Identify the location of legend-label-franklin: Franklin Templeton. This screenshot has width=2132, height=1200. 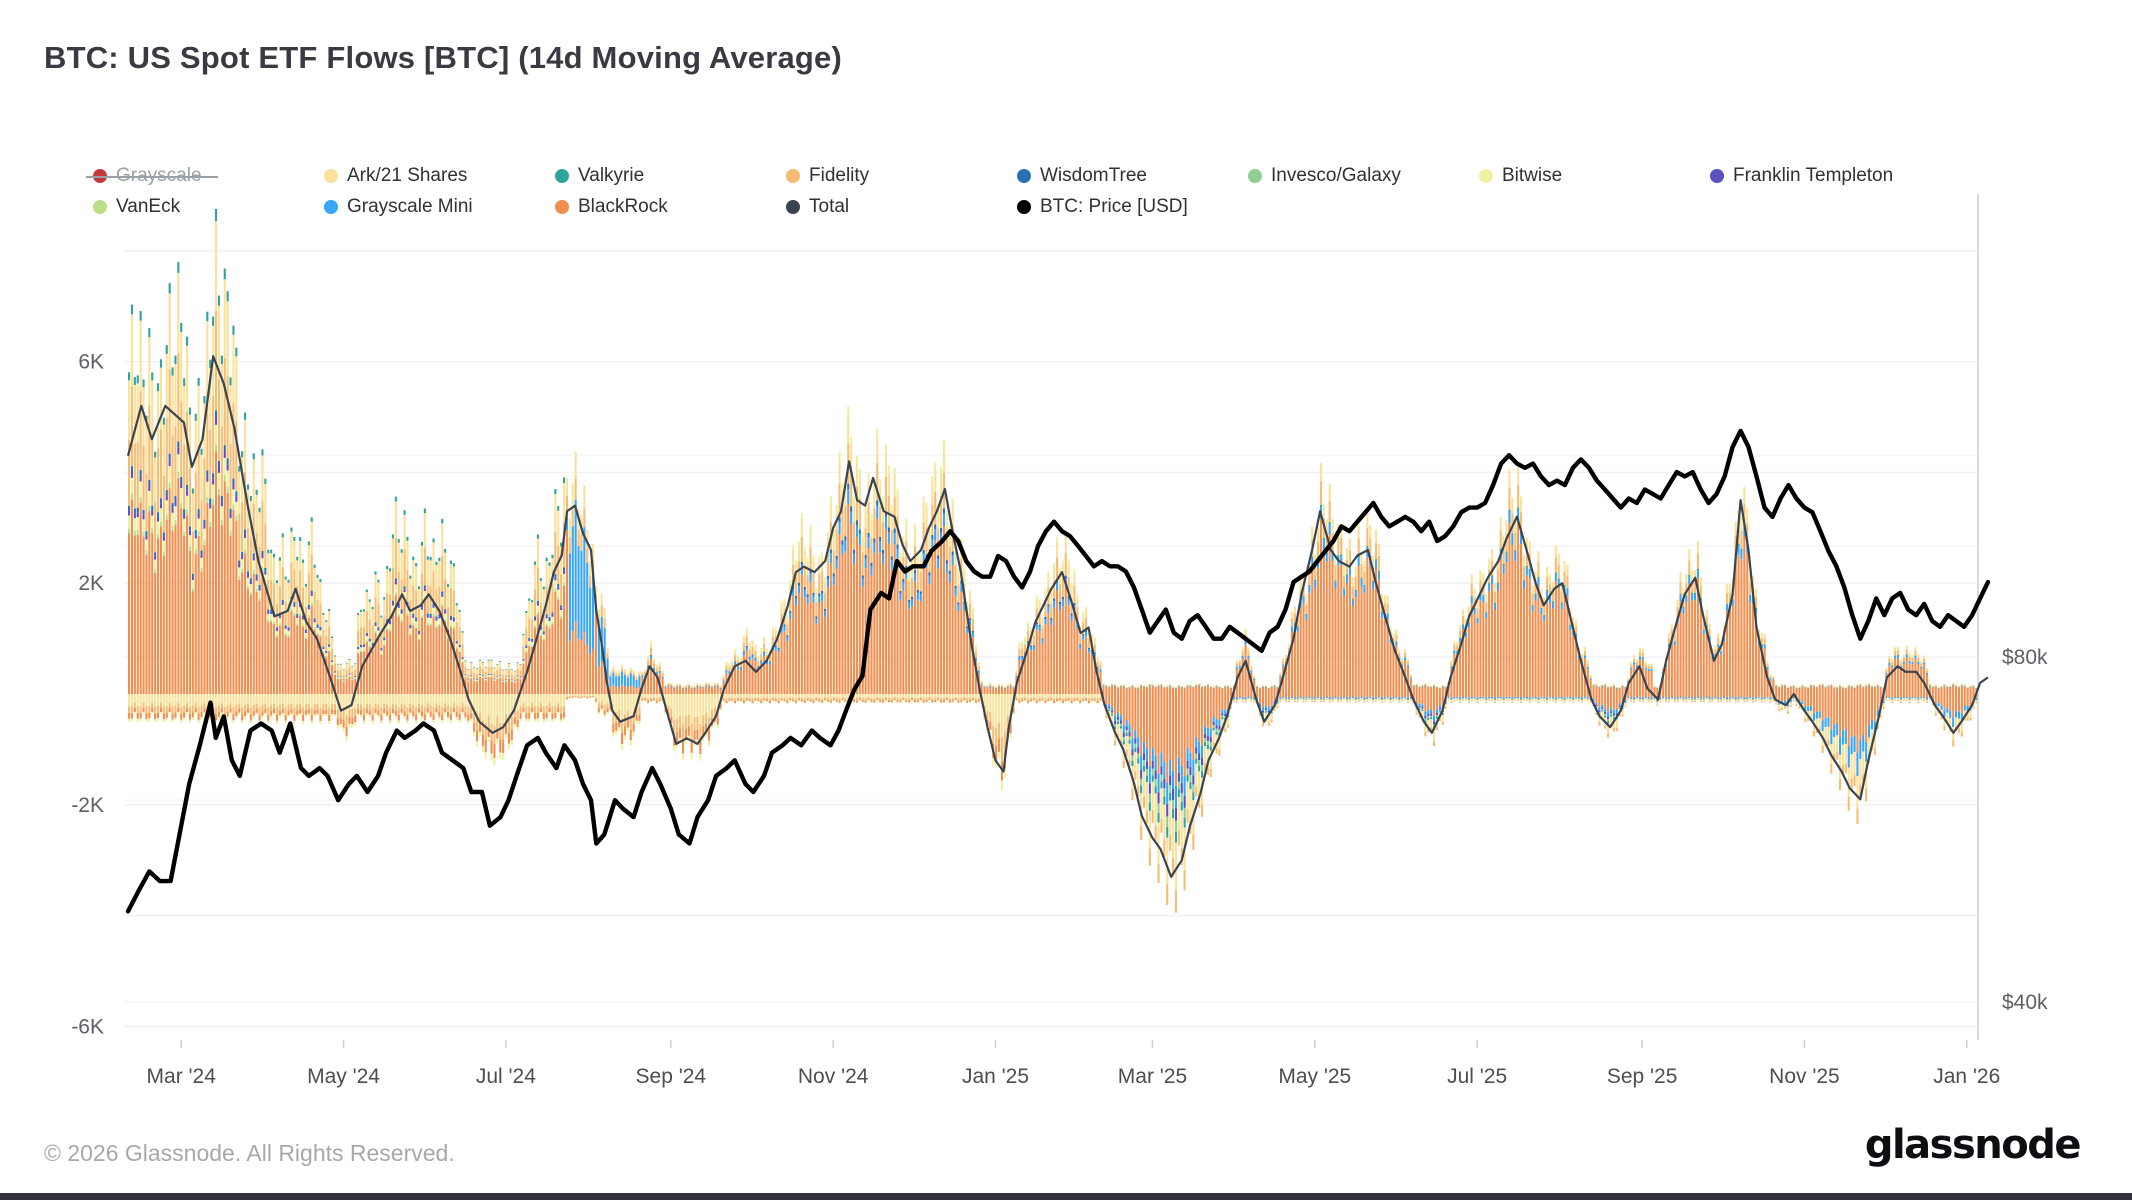
(1813, 175).